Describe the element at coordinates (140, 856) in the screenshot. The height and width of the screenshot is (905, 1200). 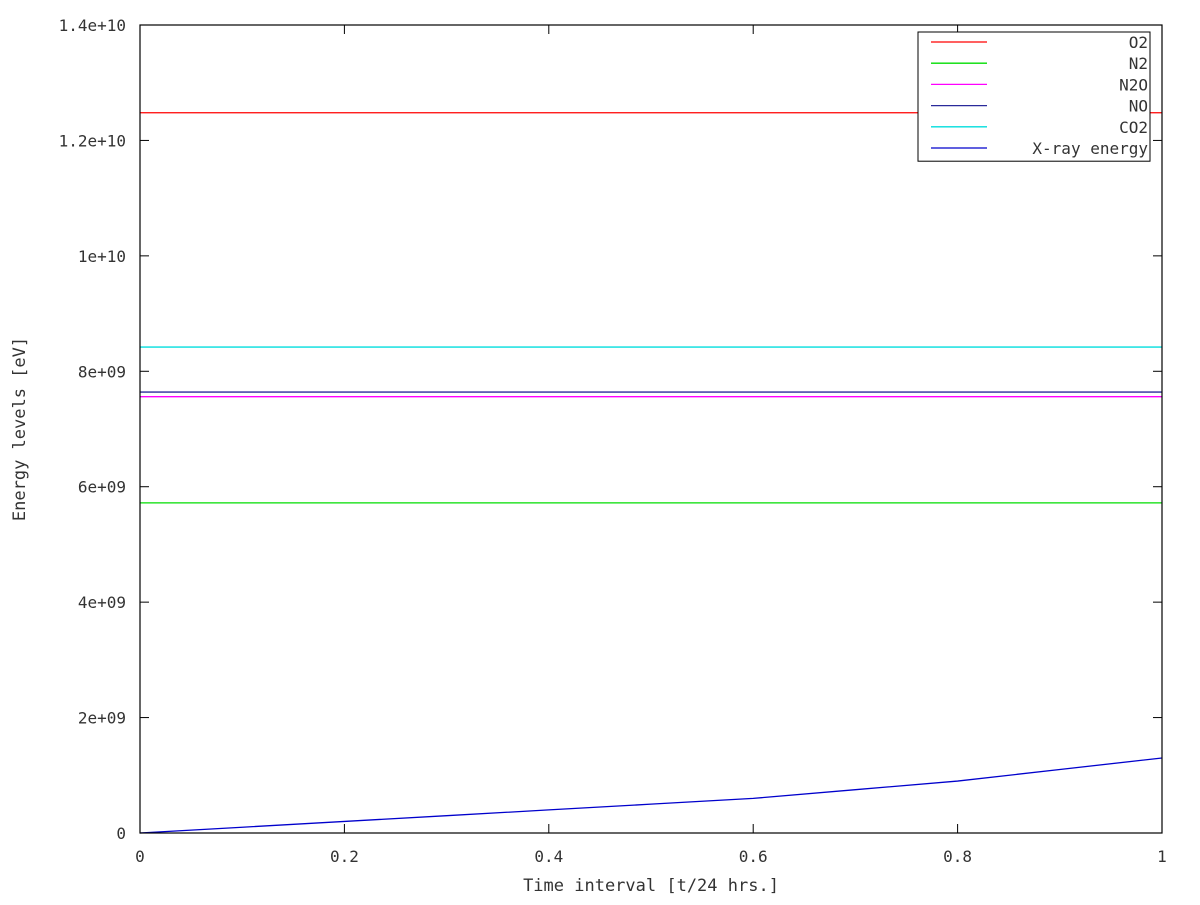
I see `x-tick-label-0: 0` at that location.